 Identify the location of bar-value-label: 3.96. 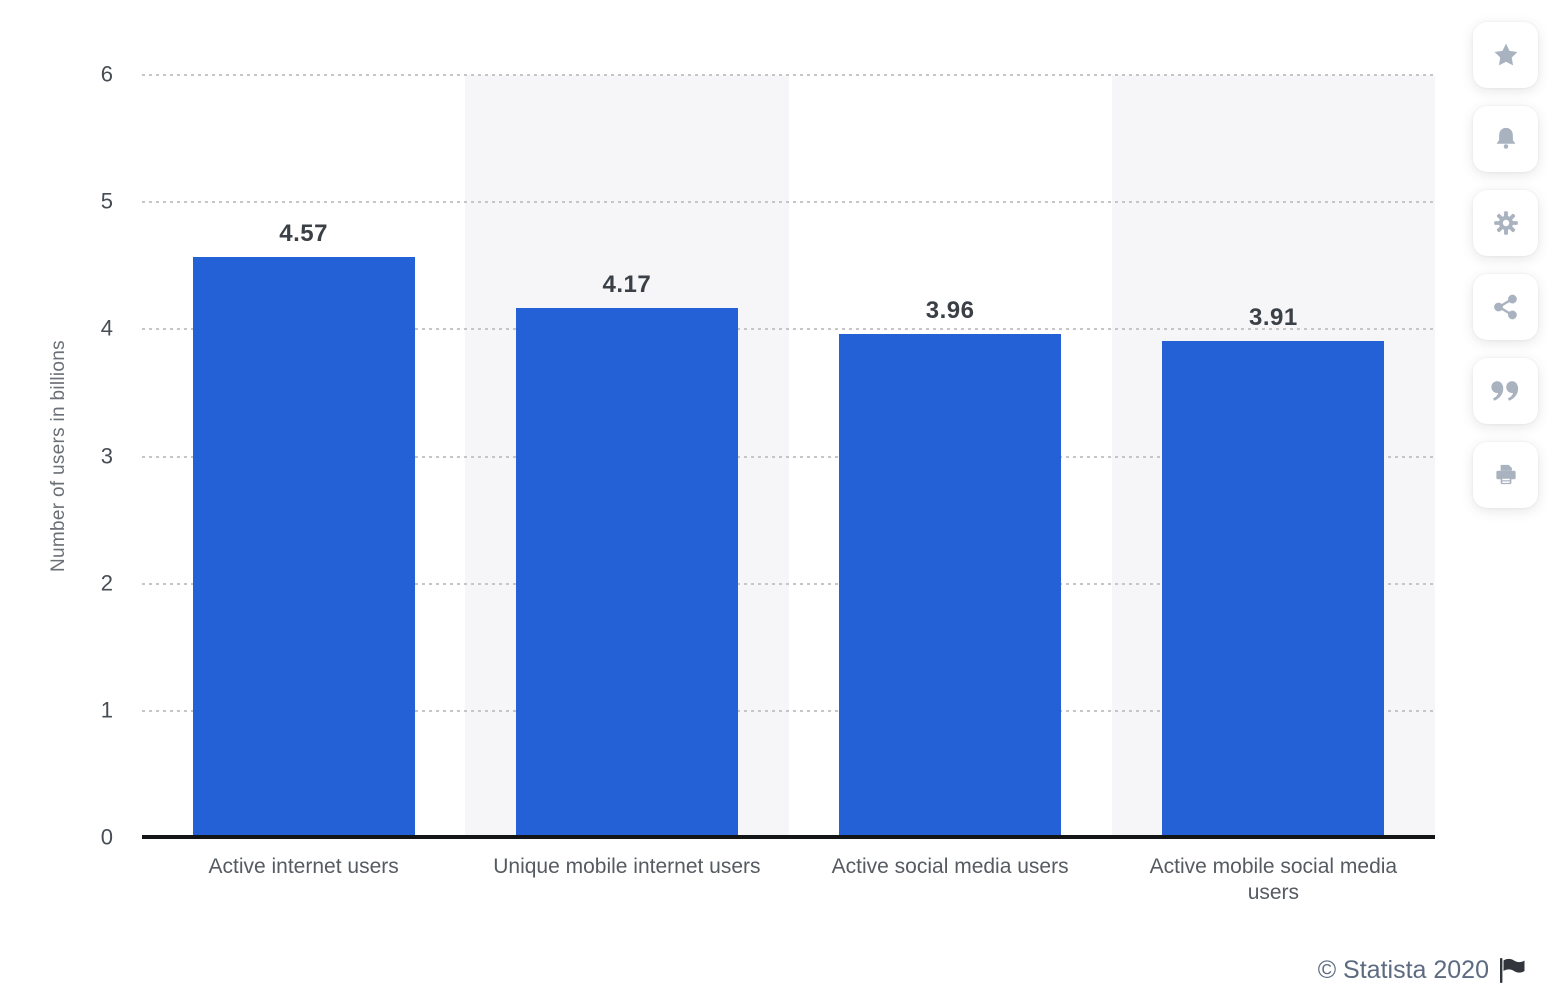
(950, 311).